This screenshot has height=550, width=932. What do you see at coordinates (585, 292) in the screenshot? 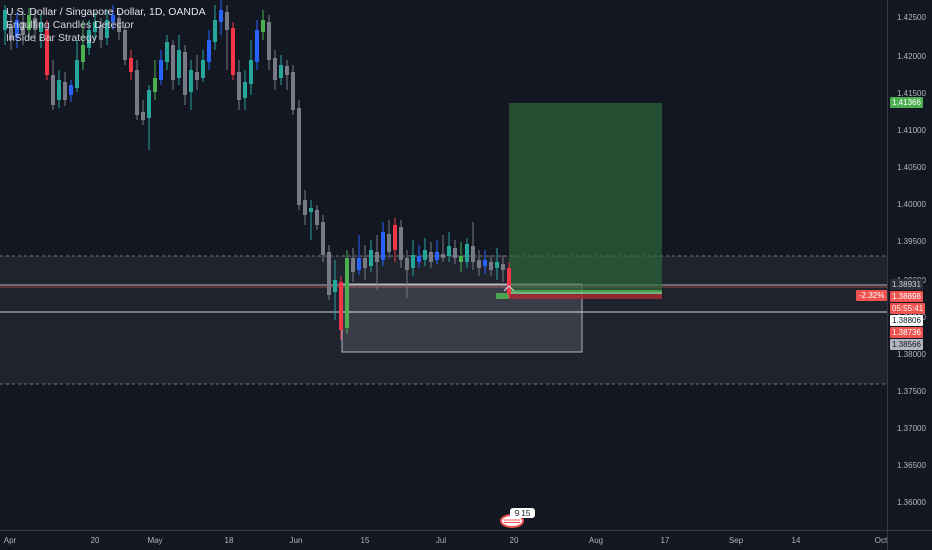
I see `long-position-entry-band` at bounding box center [585, 292].